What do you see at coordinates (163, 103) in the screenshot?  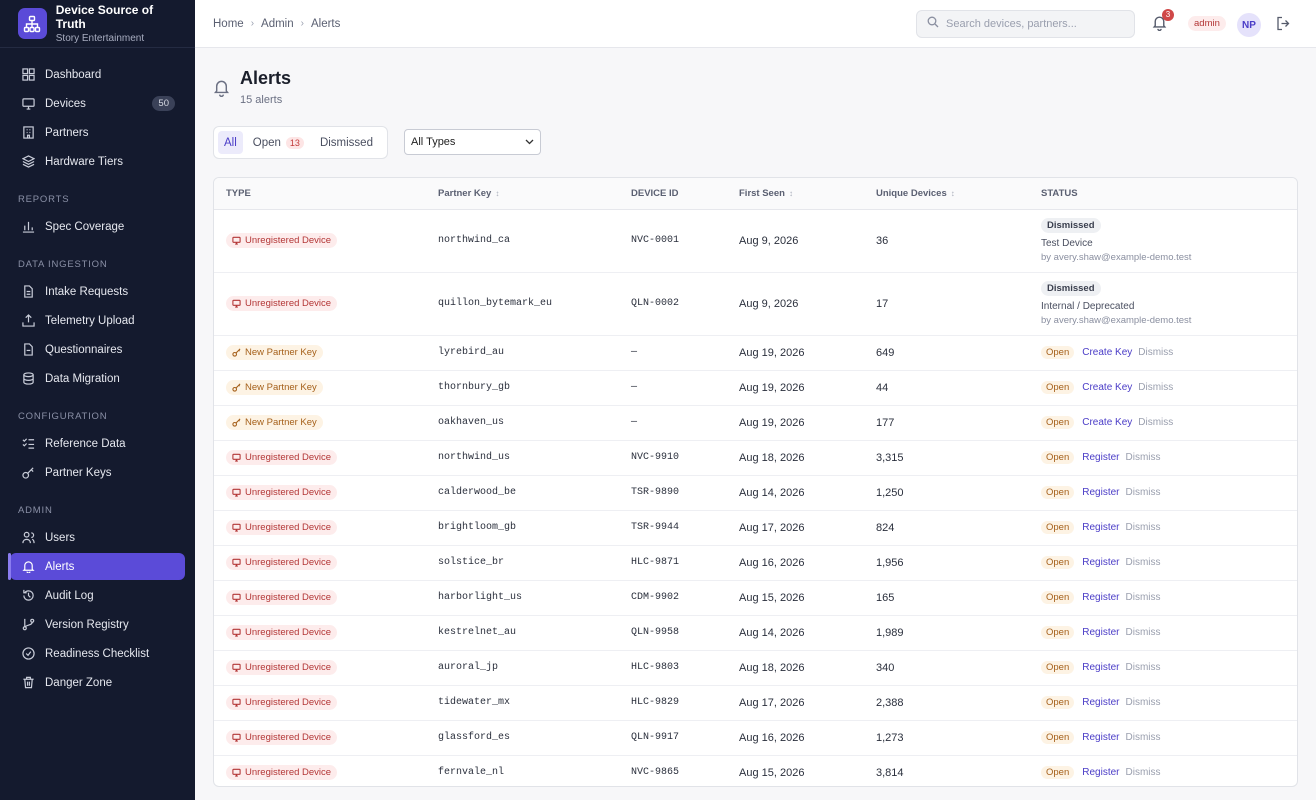 I see `devices-count-badge: 50` at bounding box center [163, 103].